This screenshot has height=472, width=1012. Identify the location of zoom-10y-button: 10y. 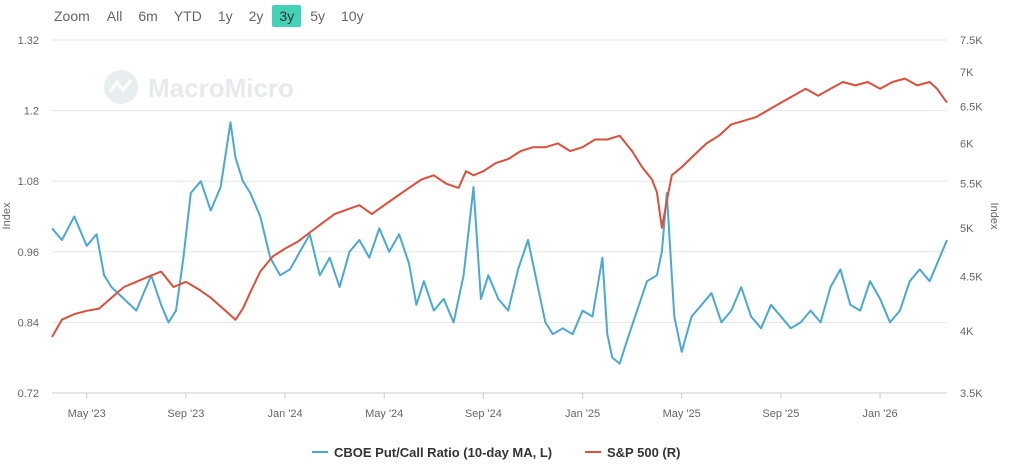
(352, 16).